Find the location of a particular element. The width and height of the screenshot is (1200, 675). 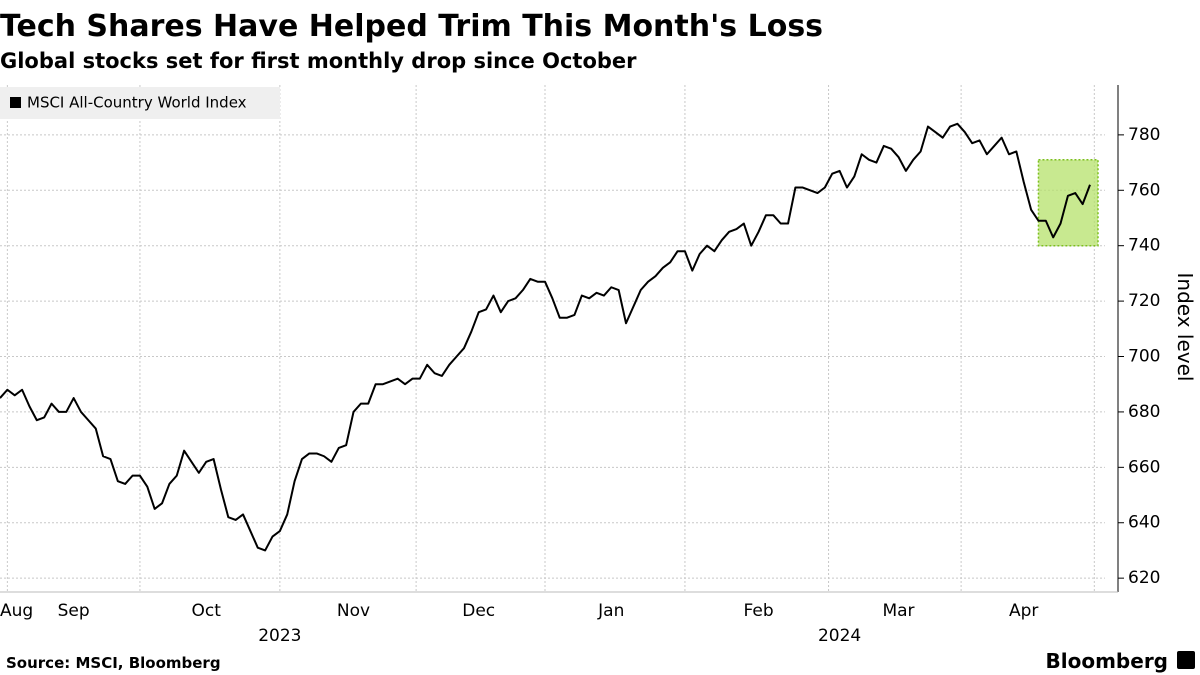

brand-icon is located at coordinates (1186, 660).